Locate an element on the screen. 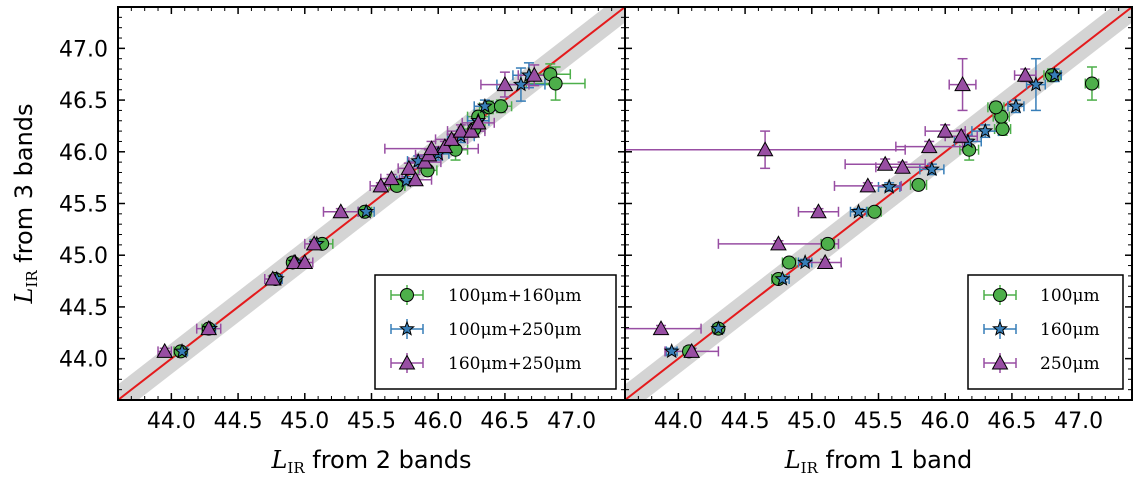  y-tick-label: 45.5 is located at coordinates (83, 205).